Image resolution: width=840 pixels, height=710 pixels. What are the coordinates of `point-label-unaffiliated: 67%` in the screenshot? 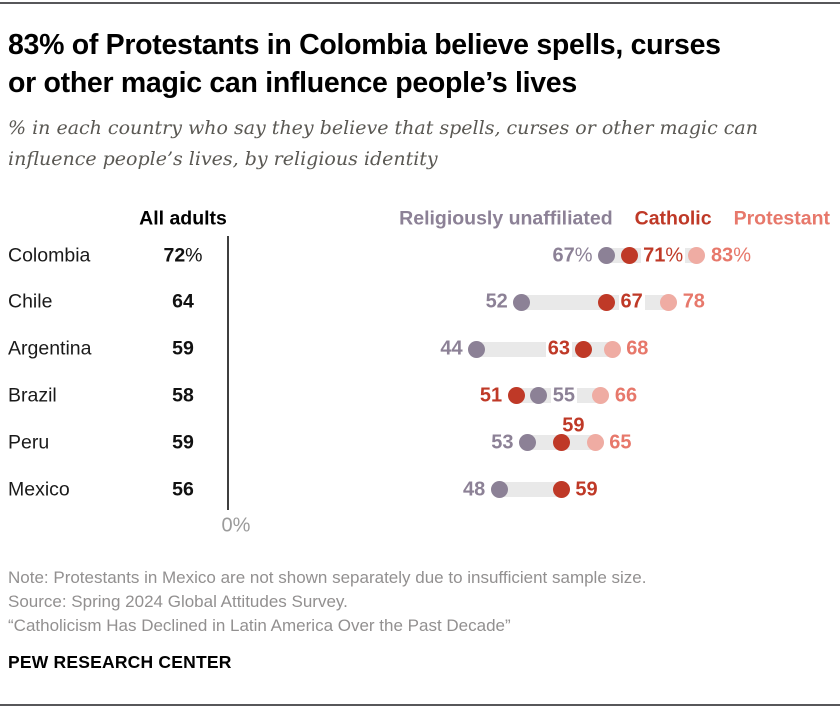 It's located at (572, 255).